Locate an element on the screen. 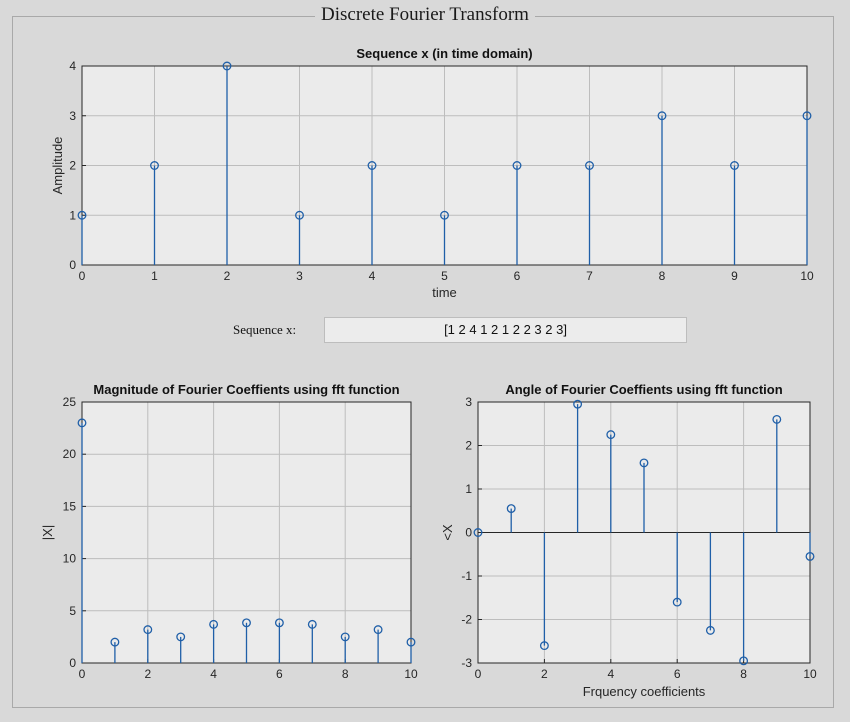 This screenshot has width=850, height=722. y-axis-label: |X| is located at coordinates (47, 532).